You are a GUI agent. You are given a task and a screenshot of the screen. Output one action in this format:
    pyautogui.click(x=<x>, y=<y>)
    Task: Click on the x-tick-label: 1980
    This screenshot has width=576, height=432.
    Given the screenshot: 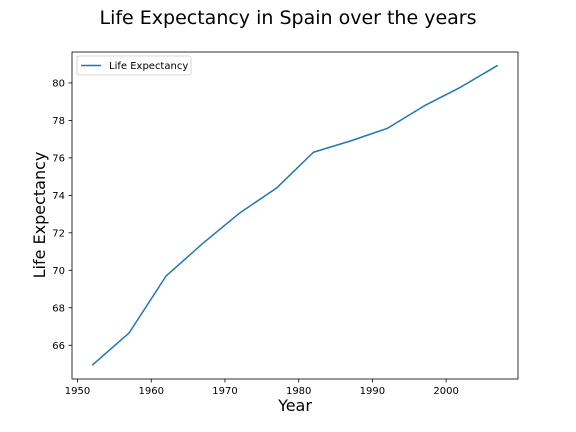 What is the action you would take?
    pyautogui.click(x=298, y=391)
    